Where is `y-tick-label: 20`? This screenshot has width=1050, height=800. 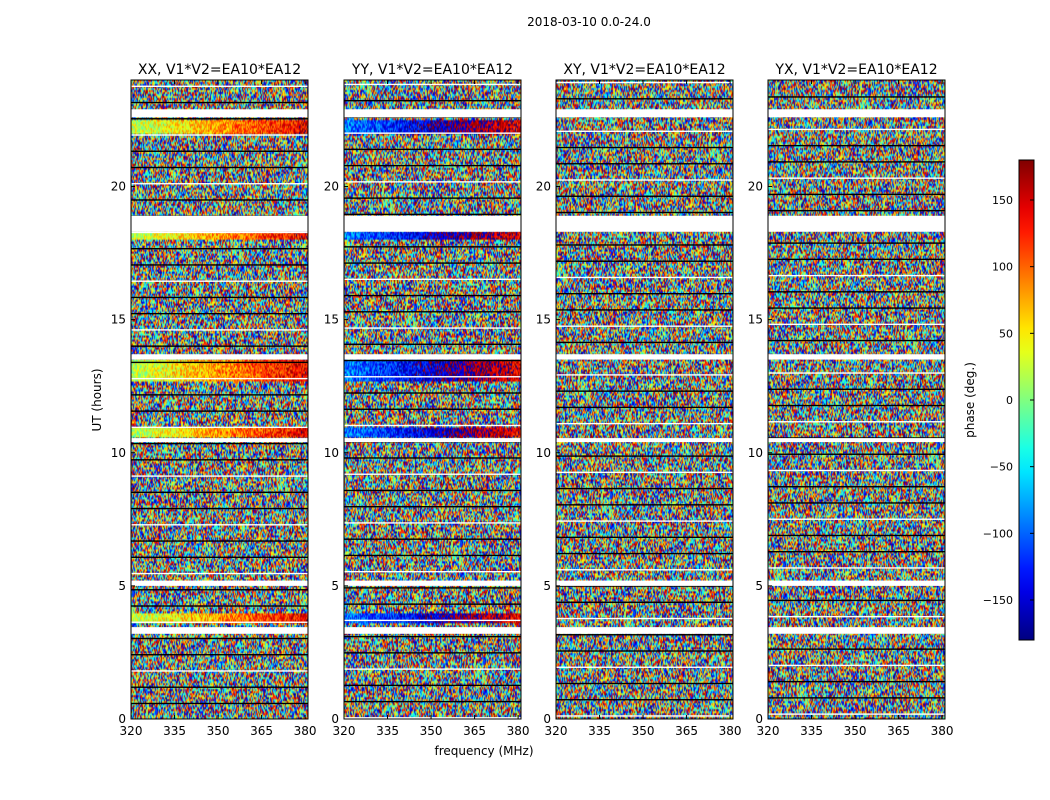 y-tick-label: 20 is located at coordinates (118, 187).